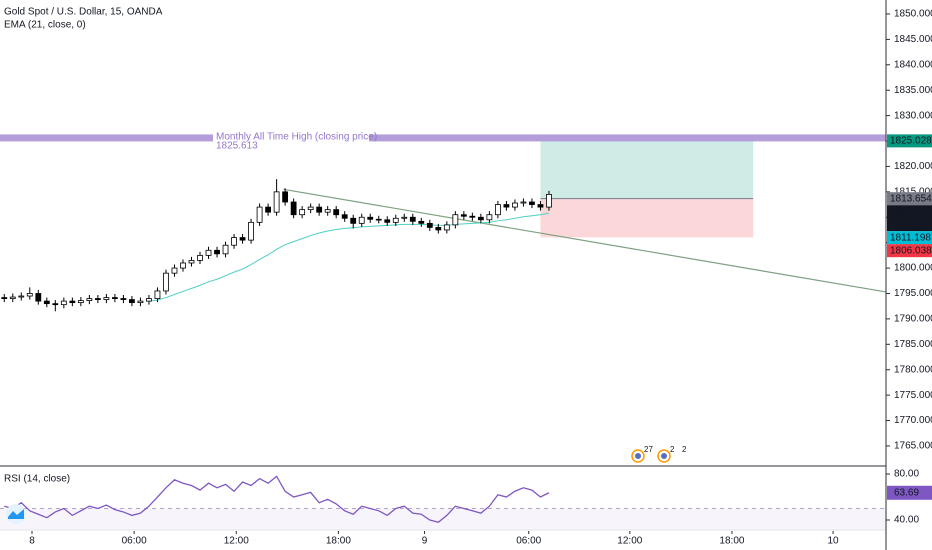 This screenshot has width=932, height=550. Describe the element at coordinates (338, 541) in the screenshot. I see `x-tick-label: 18:00` at that location.